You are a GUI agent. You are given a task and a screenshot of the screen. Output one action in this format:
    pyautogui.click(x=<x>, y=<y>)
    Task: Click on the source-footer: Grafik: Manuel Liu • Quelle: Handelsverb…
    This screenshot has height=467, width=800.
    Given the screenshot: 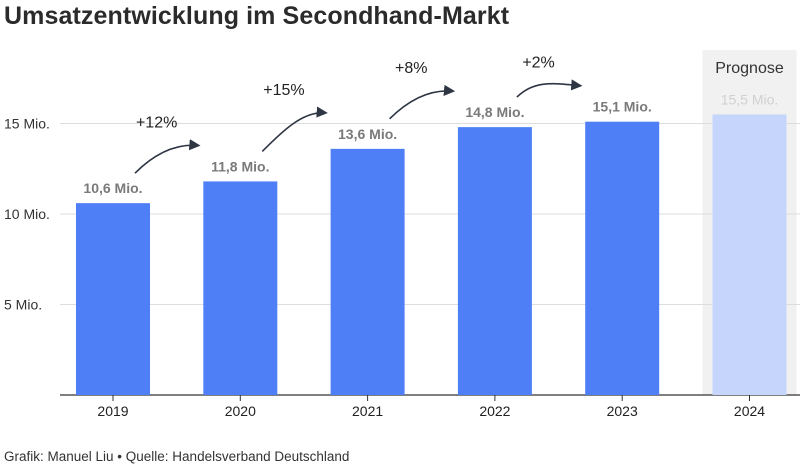 What is the action you would take?
    pyautogui.click(x=177, y=456)
    